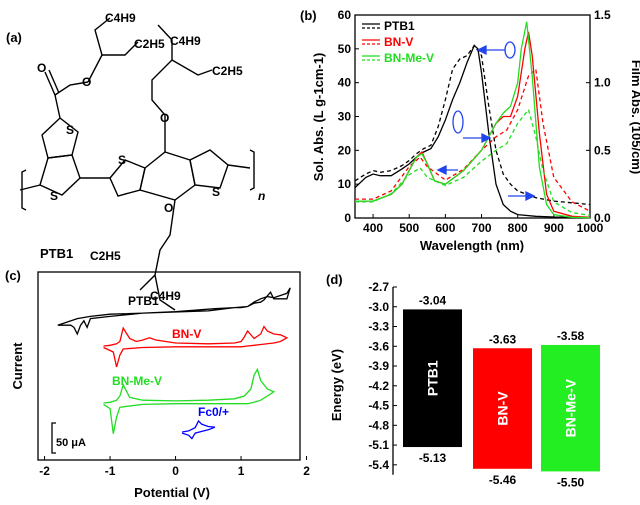 The height and width of the screenshot is (505, 640). Describe the element at coordinates (347, 218) in the screenshot. I see `chart-b-ytick-left-label: 0` at that location.